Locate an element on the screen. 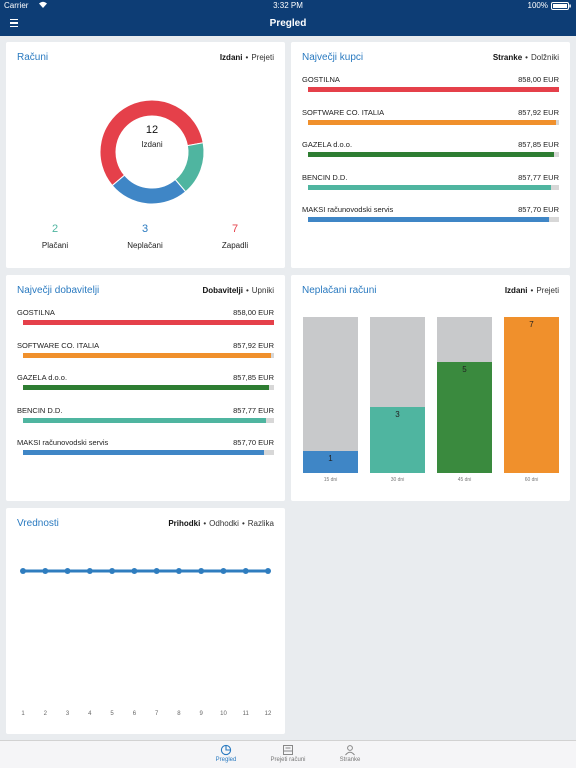 The width and height of the screenshot is (576, 768). bar-4: 7 is located at coordinates (531, 395).